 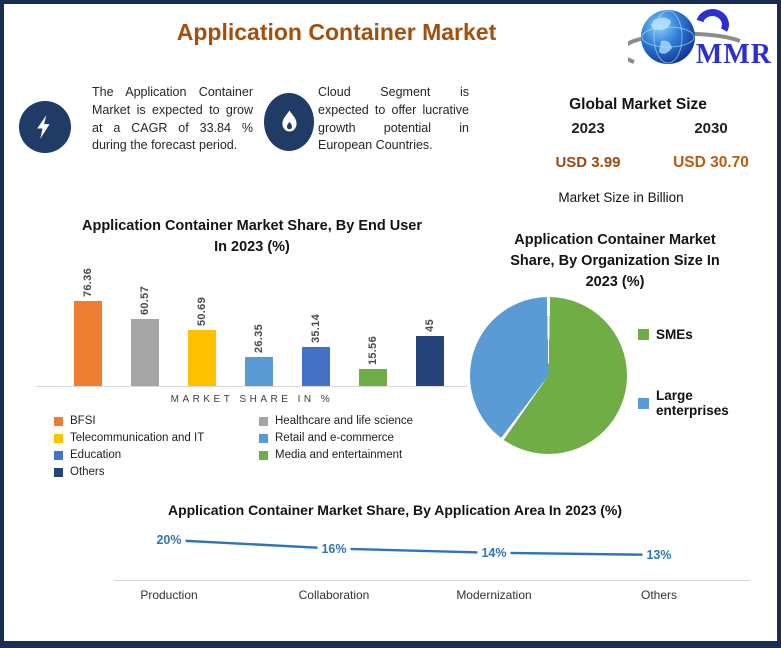 I want to click on legend-item: BFSI, so click(x=156, y=421).